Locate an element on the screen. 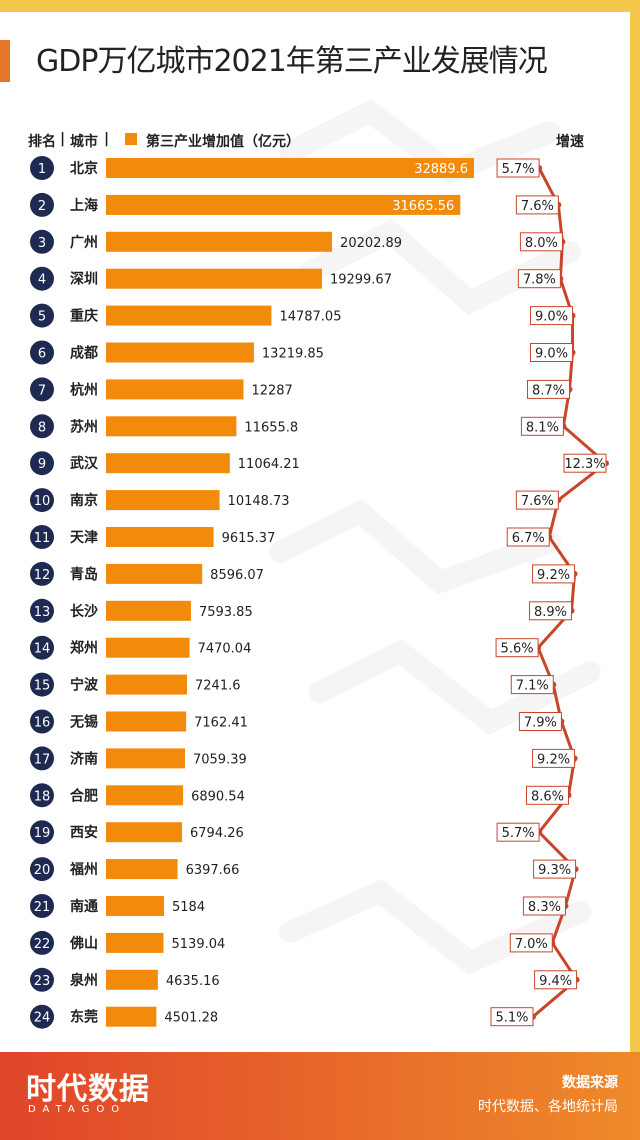  value-label: 14787.05 is located at coordinates (310, 317).